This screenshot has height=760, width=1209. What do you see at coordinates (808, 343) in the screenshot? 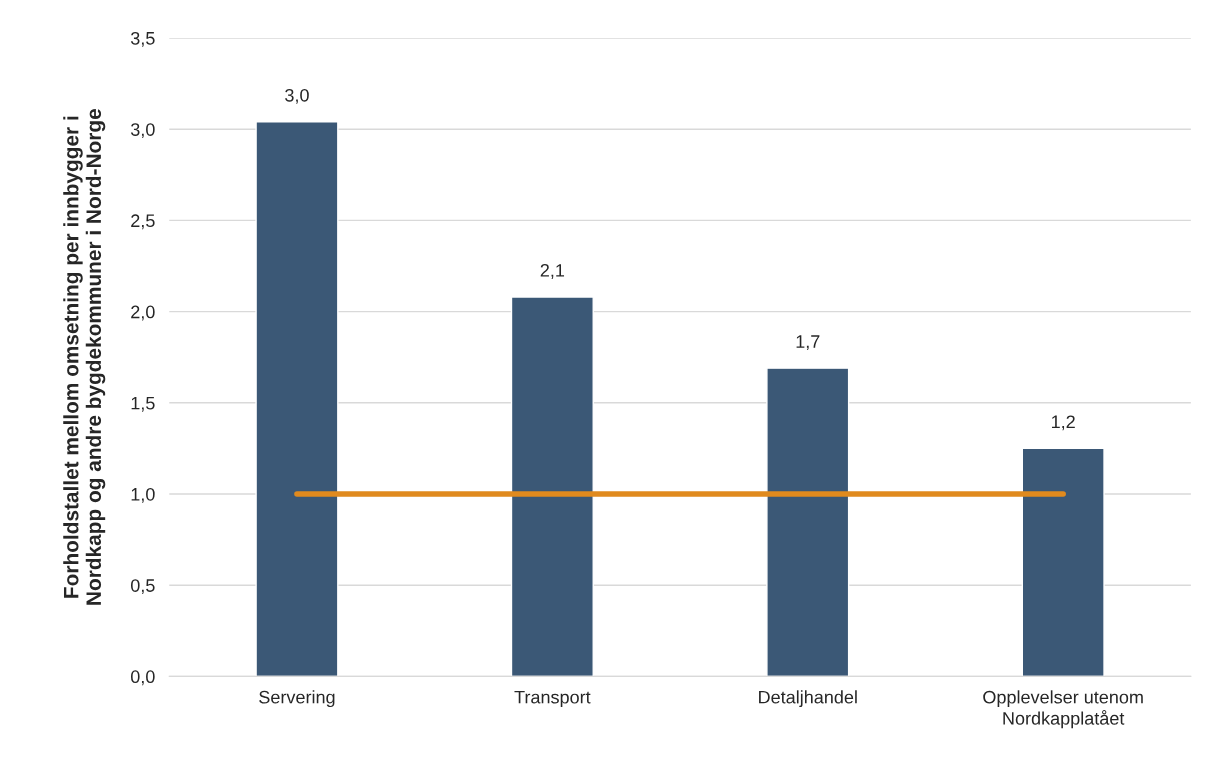
I see `data-label: 1,7` at bounding box center [808, 343].